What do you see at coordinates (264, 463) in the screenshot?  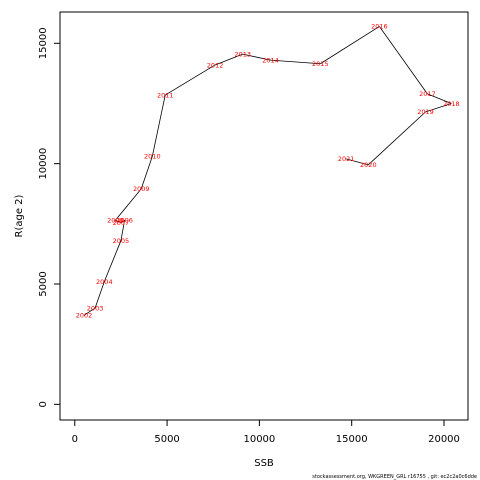 I see `x-axis-title: SSB` at bounding box center [264, 463].